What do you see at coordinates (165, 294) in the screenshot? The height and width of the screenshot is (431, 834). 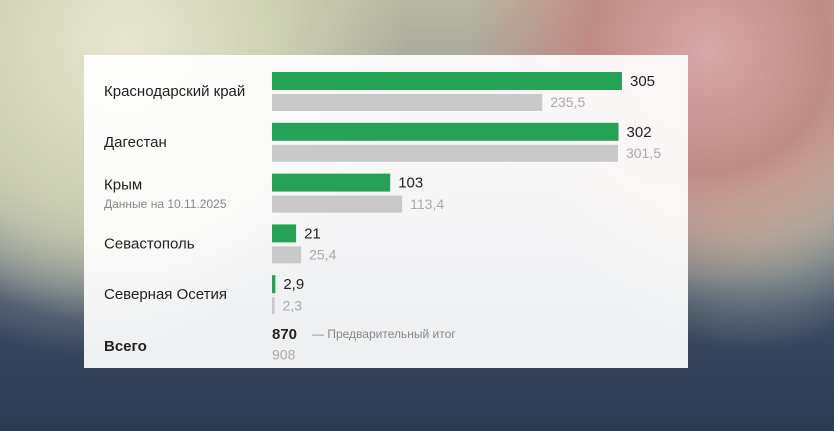 I see `category-label: Северная Осетия` at bounding box center [165, 294].